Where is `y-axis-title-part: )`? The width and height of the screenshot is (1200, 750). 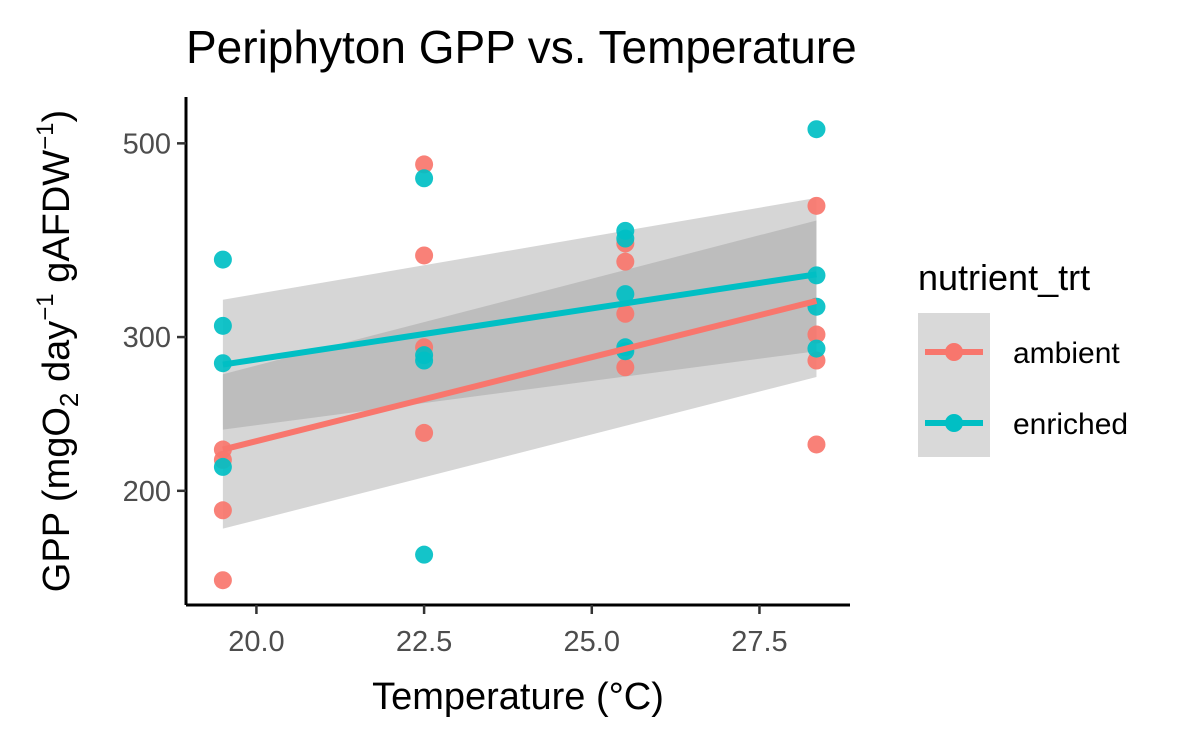 y-axis-title-part: ) is located at coordinates (57, 116).